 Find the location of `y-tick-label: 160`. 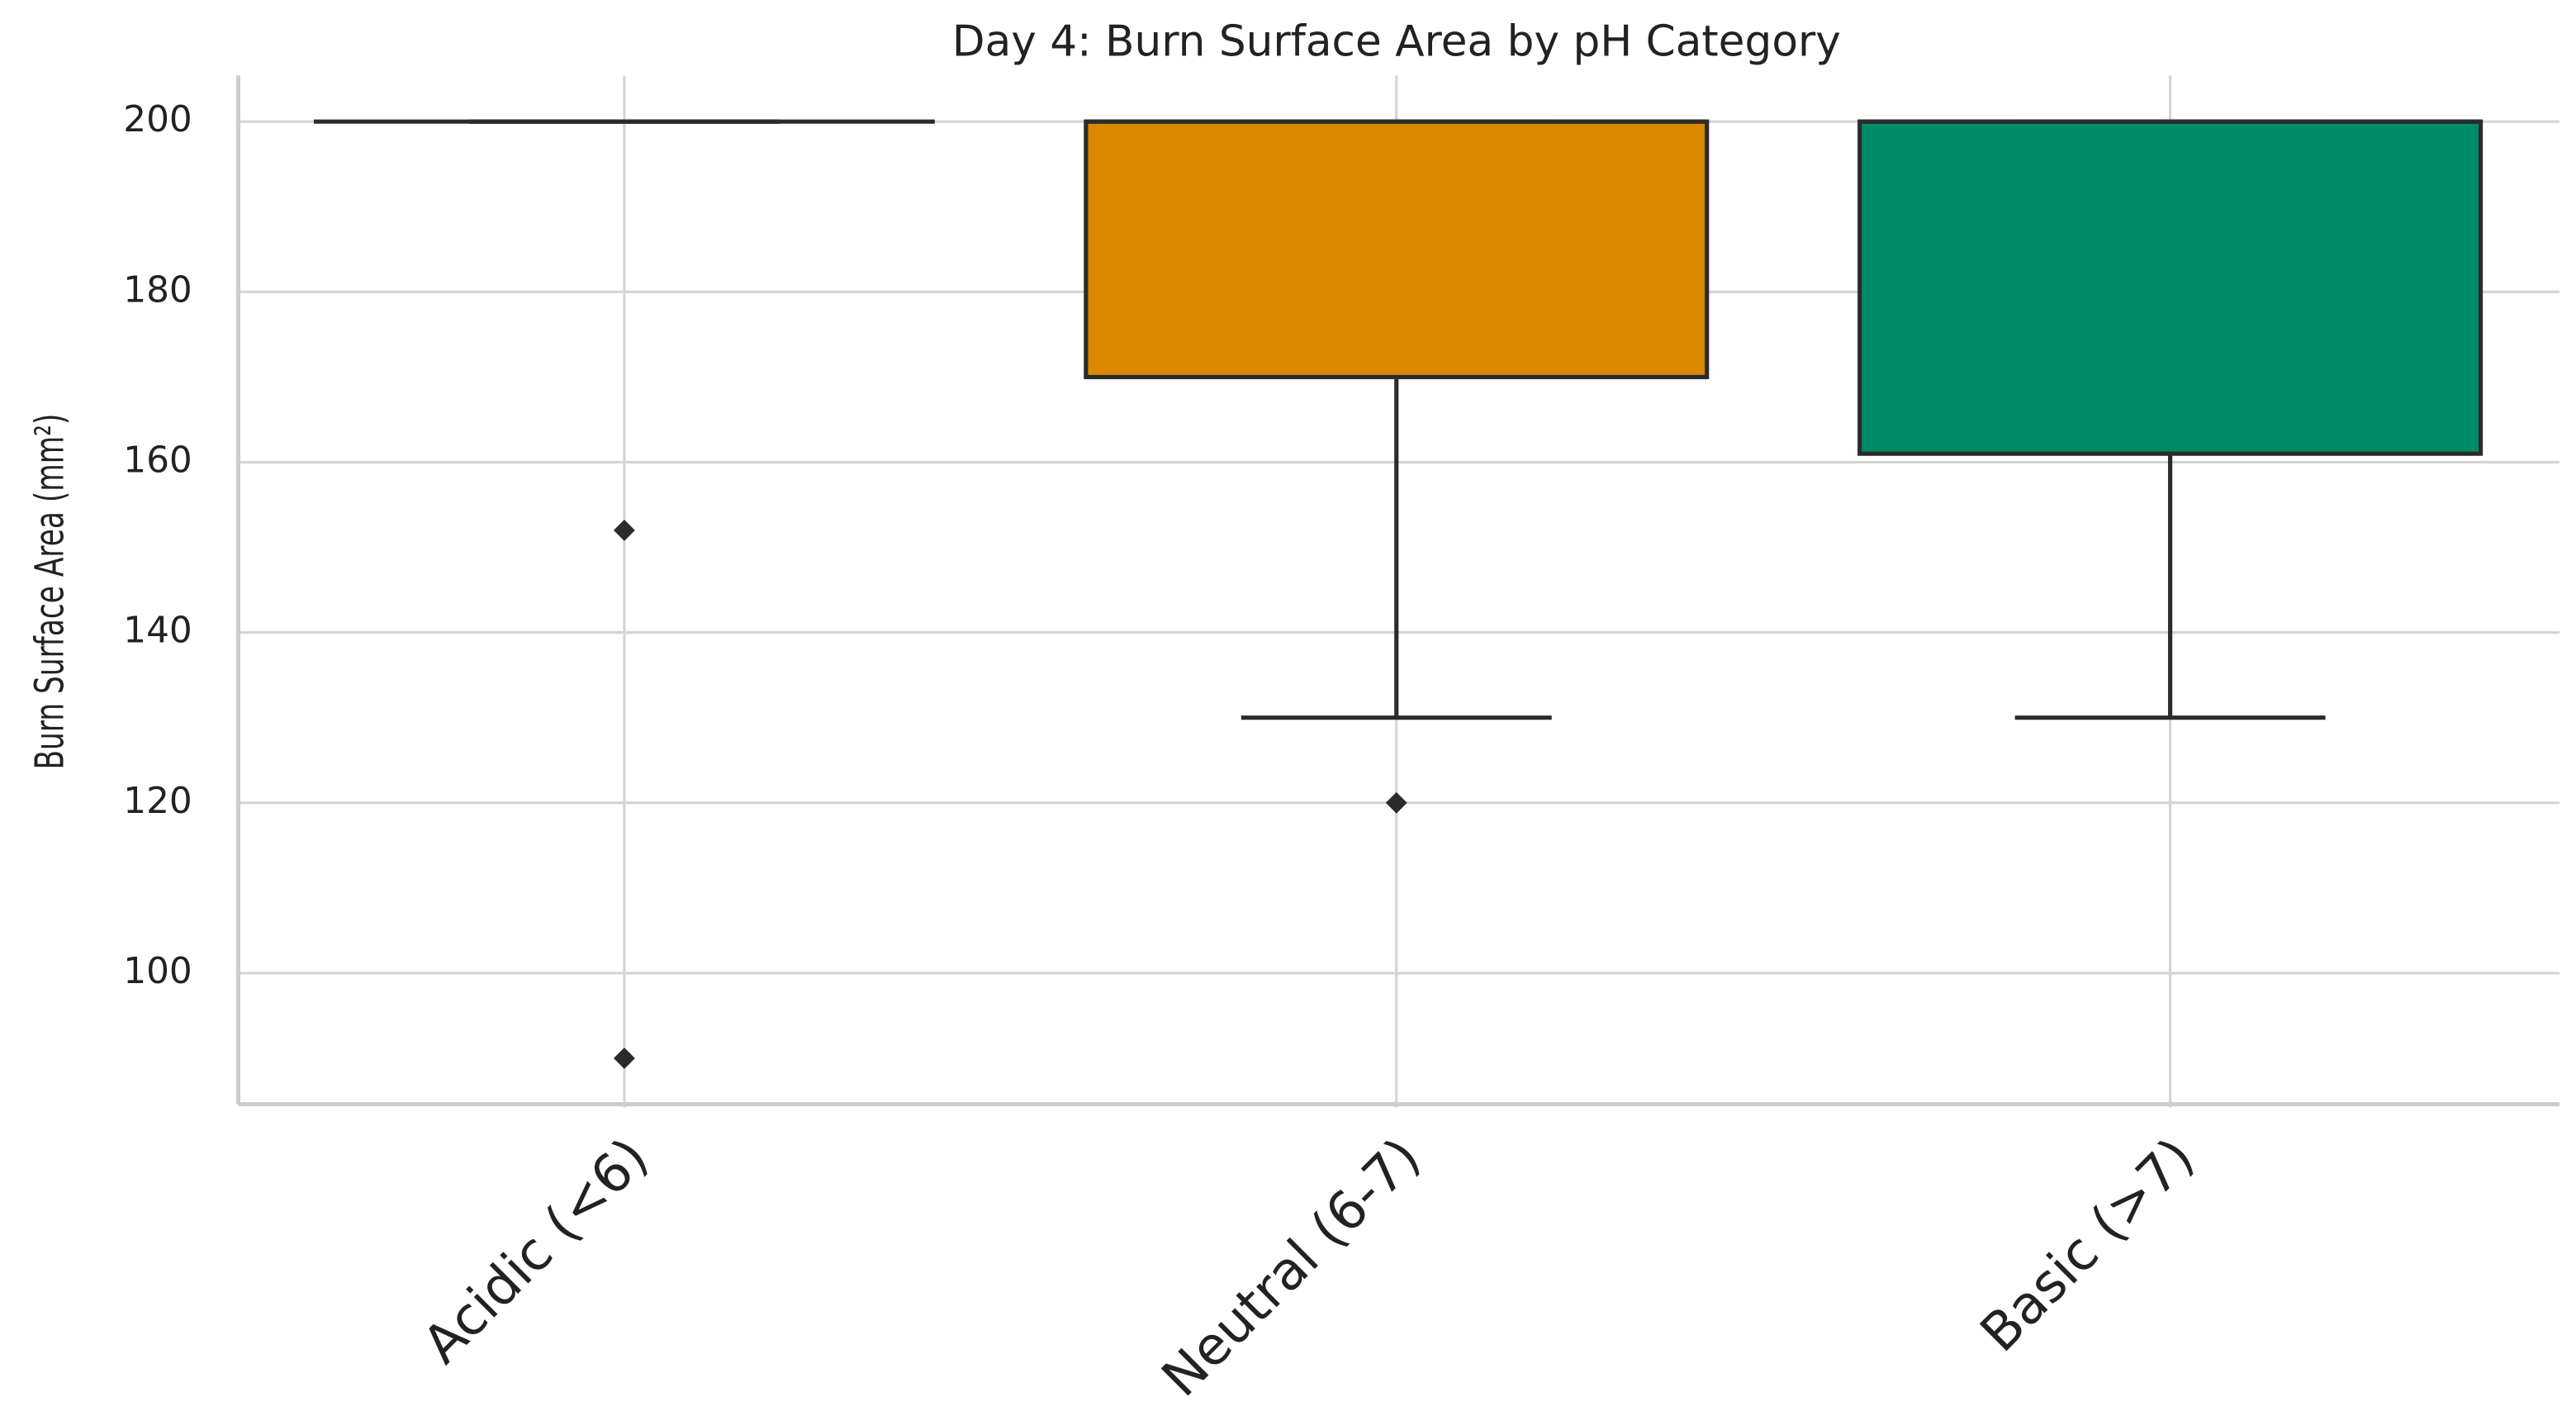

y-tick-label: 160 is located at coordinates (157, 460).